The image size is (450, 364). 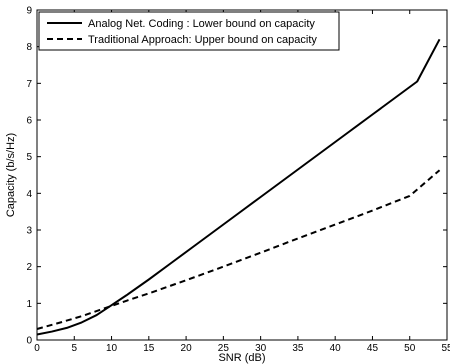 I want to click on y-tick-label: 6, so click(x=29, y=121).